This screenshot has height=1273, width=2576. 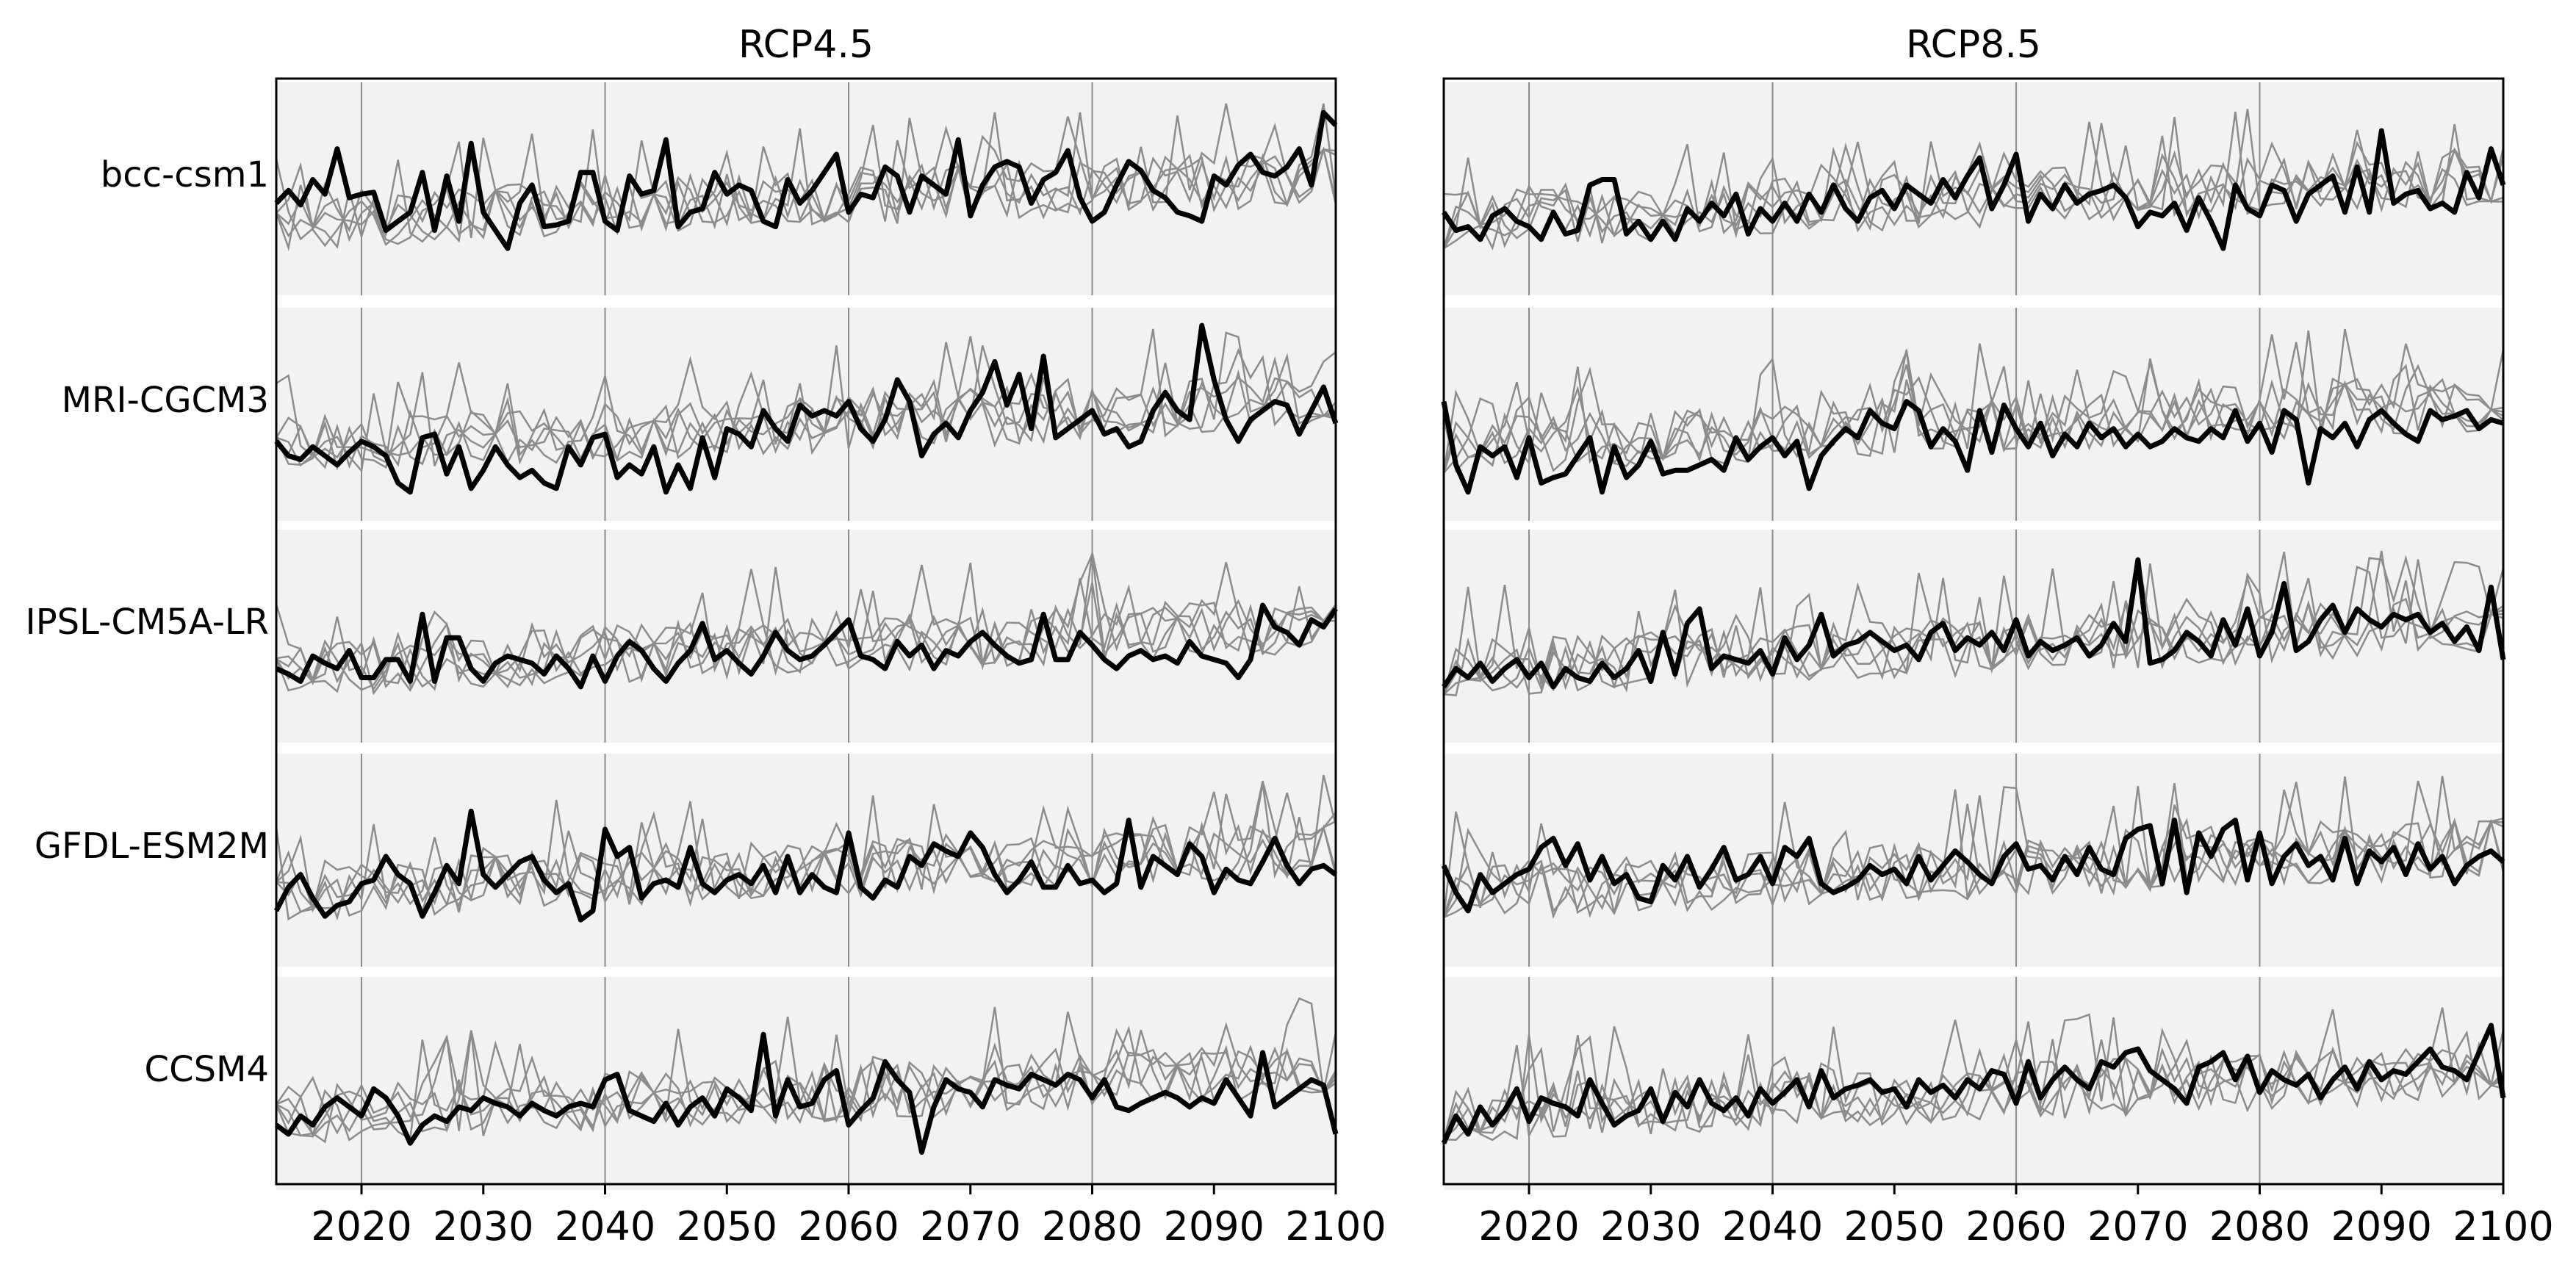 I want to click on panel-title: RCP8.5, so click(x=1974, y=45).